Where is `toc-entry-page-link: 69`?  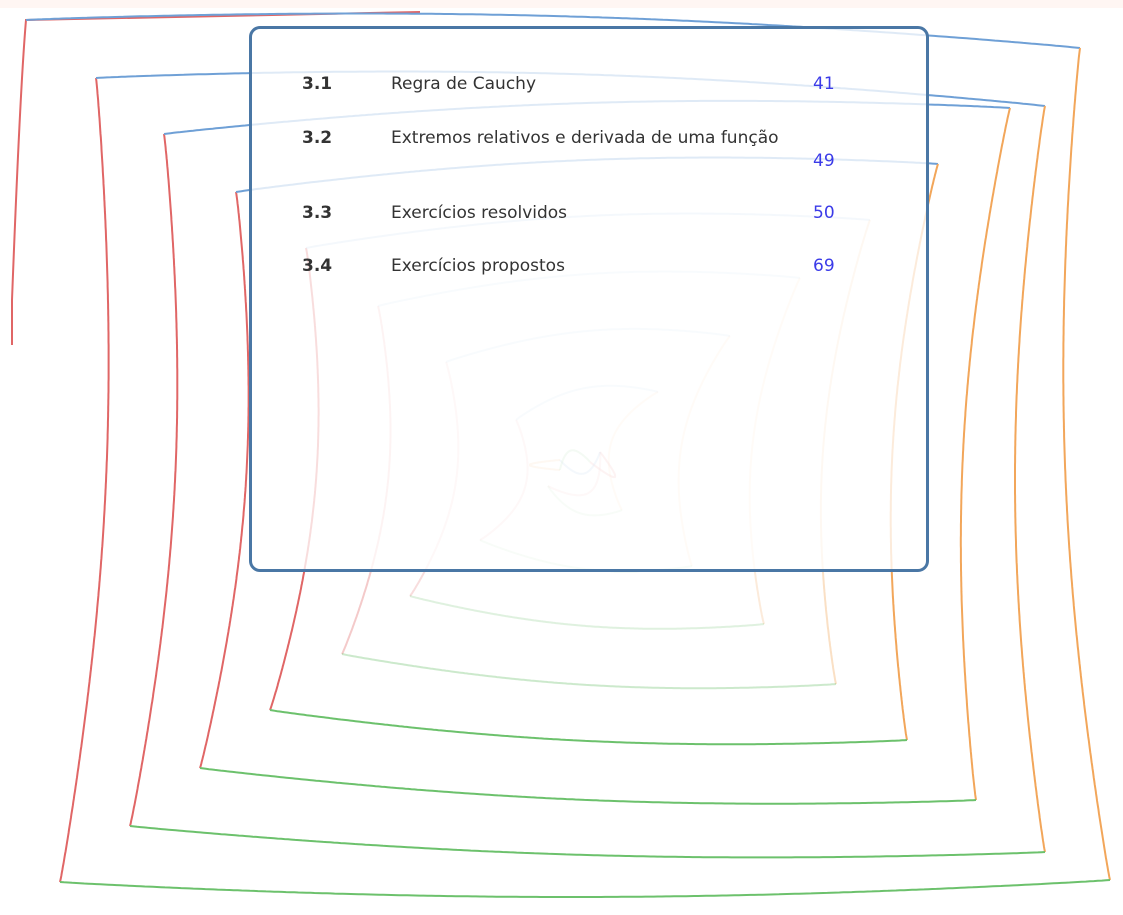
toc-entry-page-link: 69 is located at coordinates (824, 266).